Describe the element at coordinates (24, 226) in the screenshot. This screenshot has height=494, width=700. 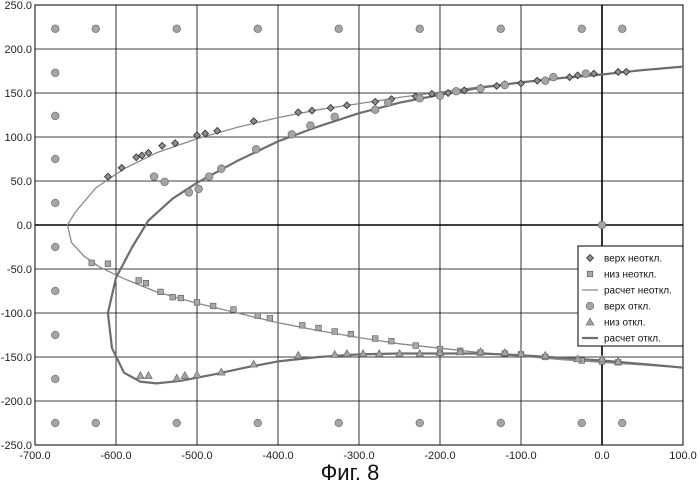
I see `y-tick-label: 0.0` at that location.